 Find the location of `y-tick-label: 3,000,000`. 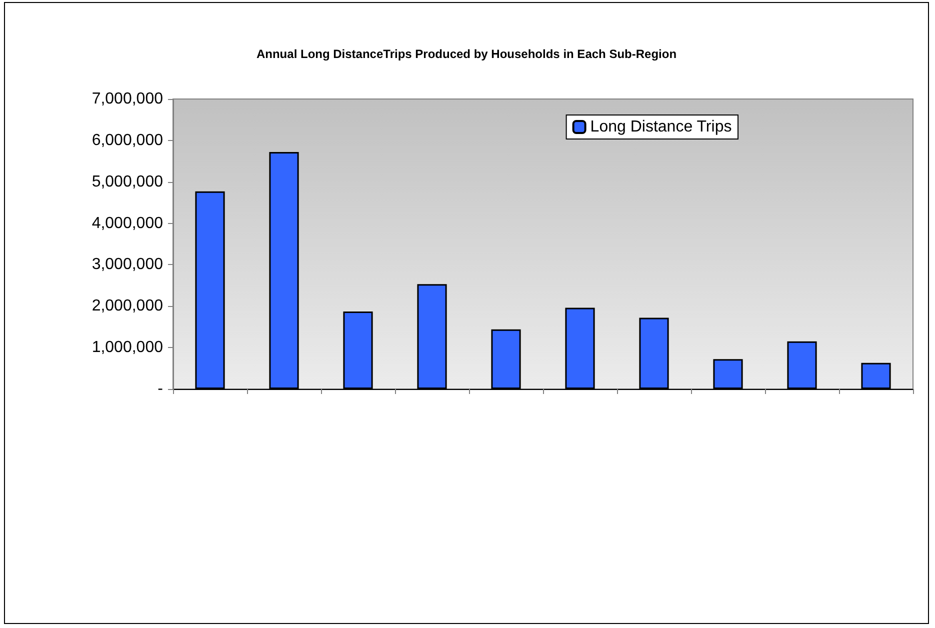

y-tick-label: 3,000,000 is located at coordinates (128, 265).